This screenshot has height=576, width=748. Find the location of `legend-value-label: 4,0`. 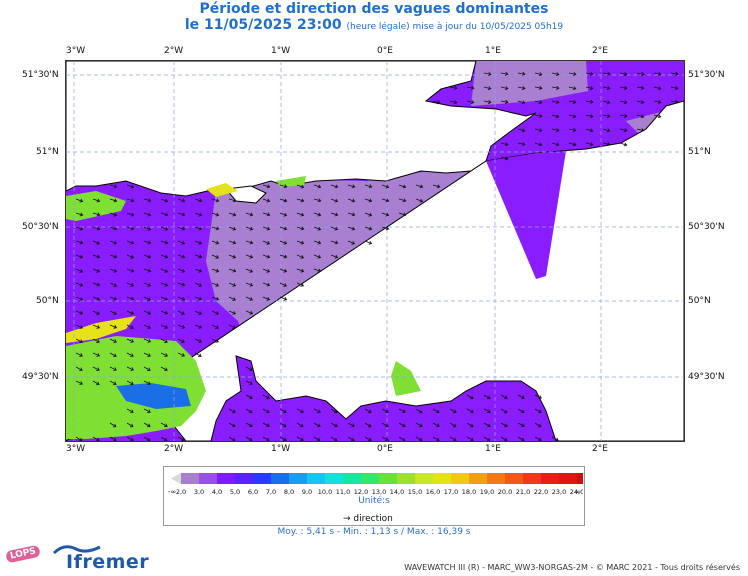

legend-value-label: 4,0 is located at coordinates (217, 492).